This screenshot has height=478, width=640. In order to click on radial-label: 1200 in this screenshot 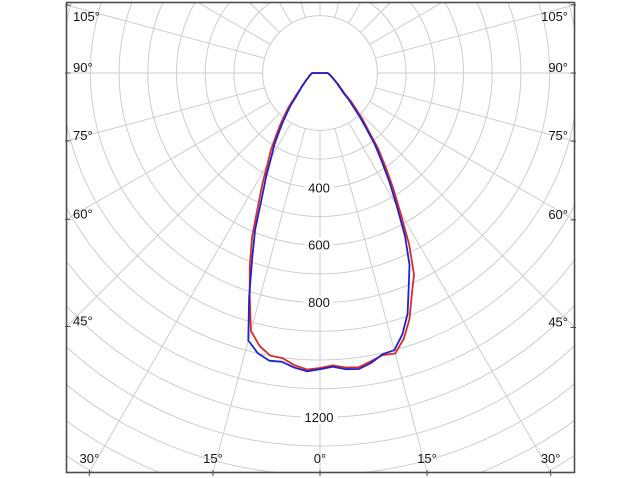, I will do `click(319, 417)`.